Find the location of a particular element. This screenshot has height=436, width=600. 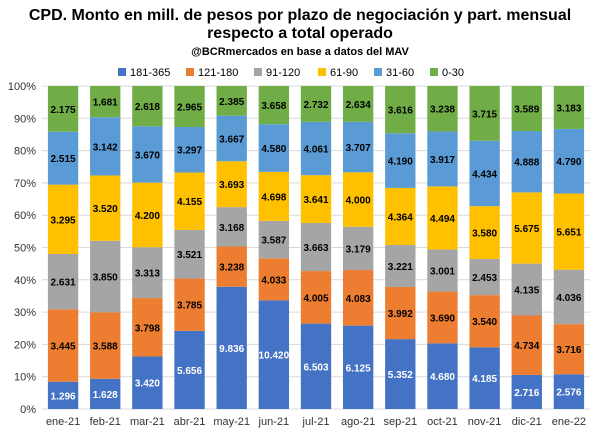

bar-segment-label: 3.540 is located at coordinates (484, 322).